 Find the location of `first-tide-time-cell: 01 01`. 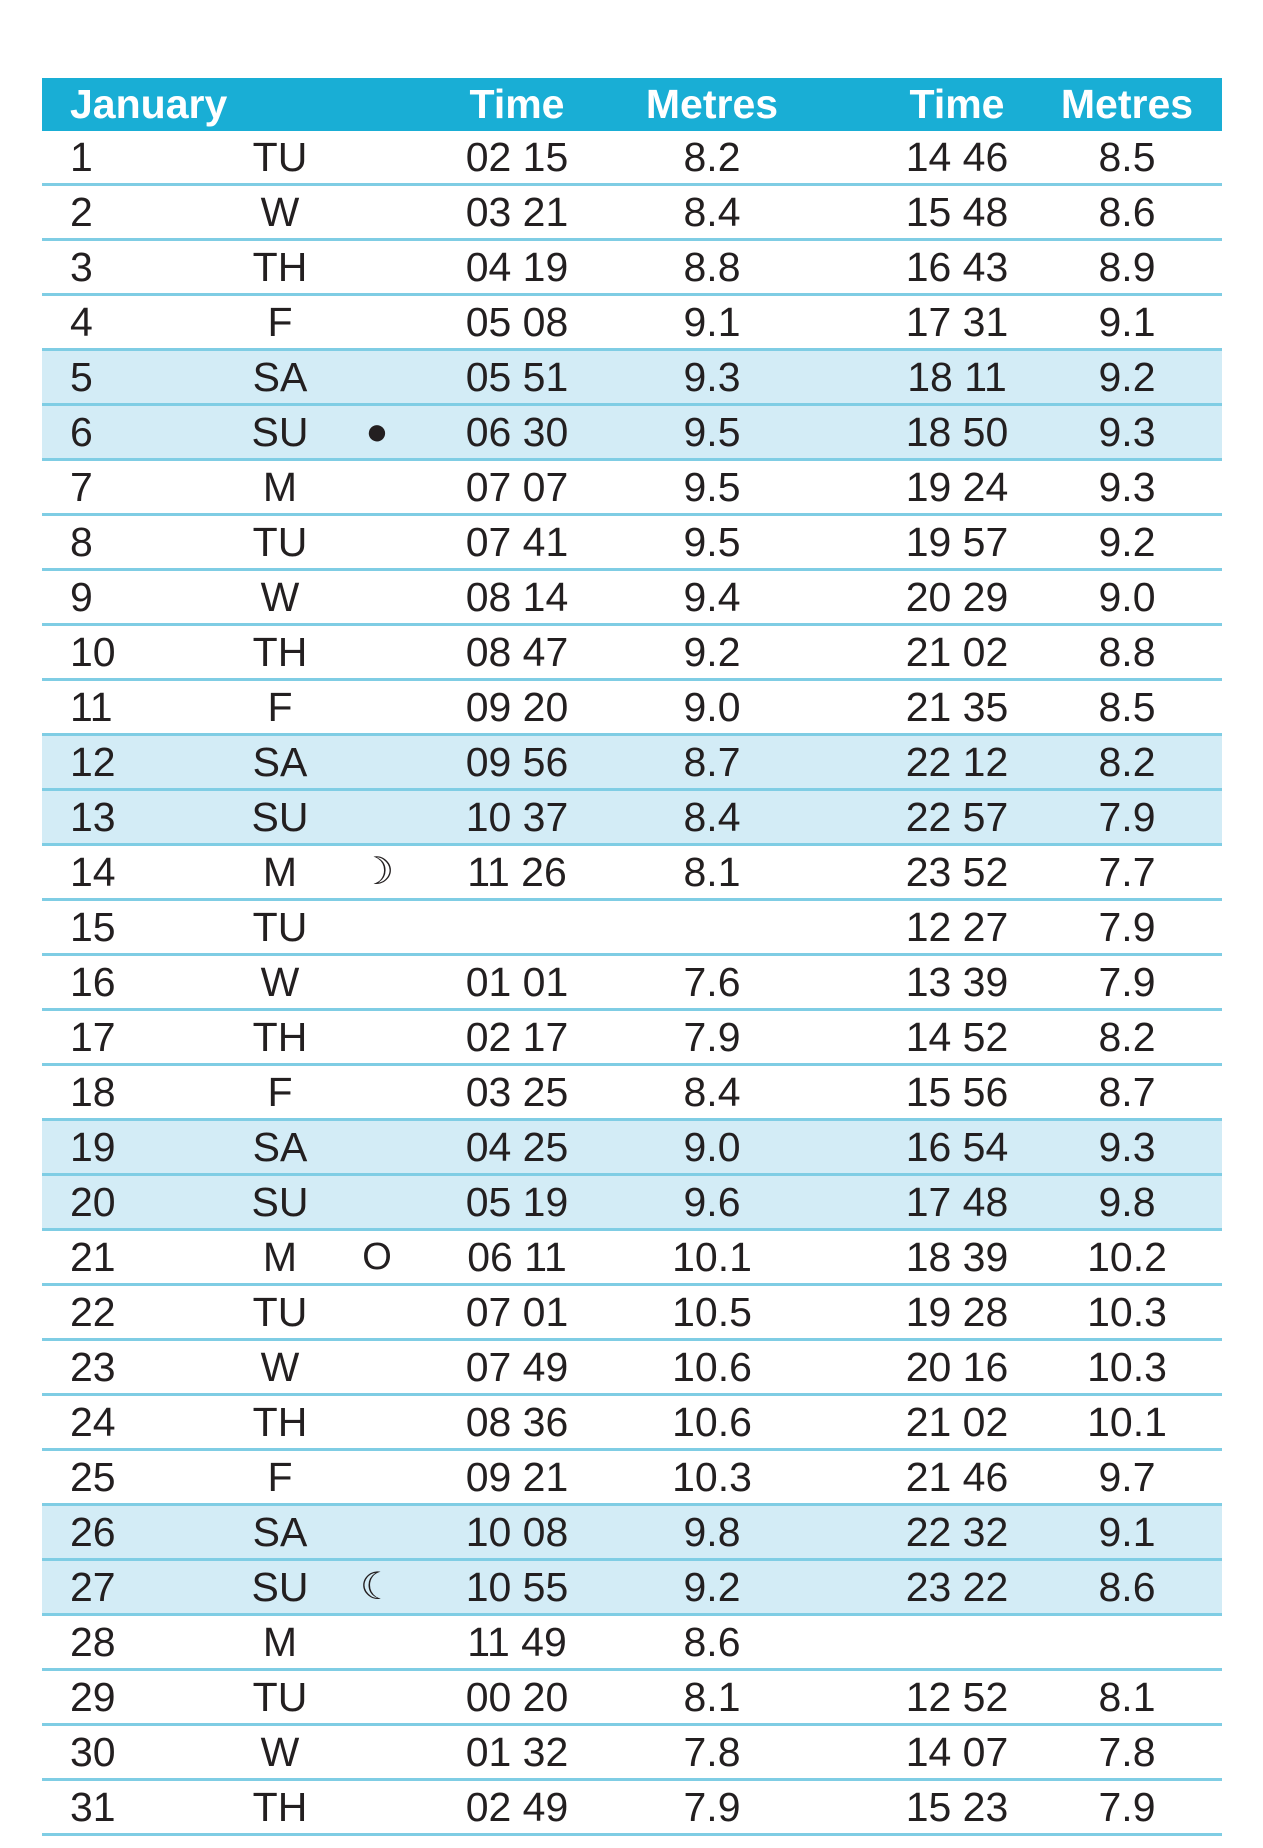

first-tide-time-cell: 01 01 is located at coordinates (517, 982).